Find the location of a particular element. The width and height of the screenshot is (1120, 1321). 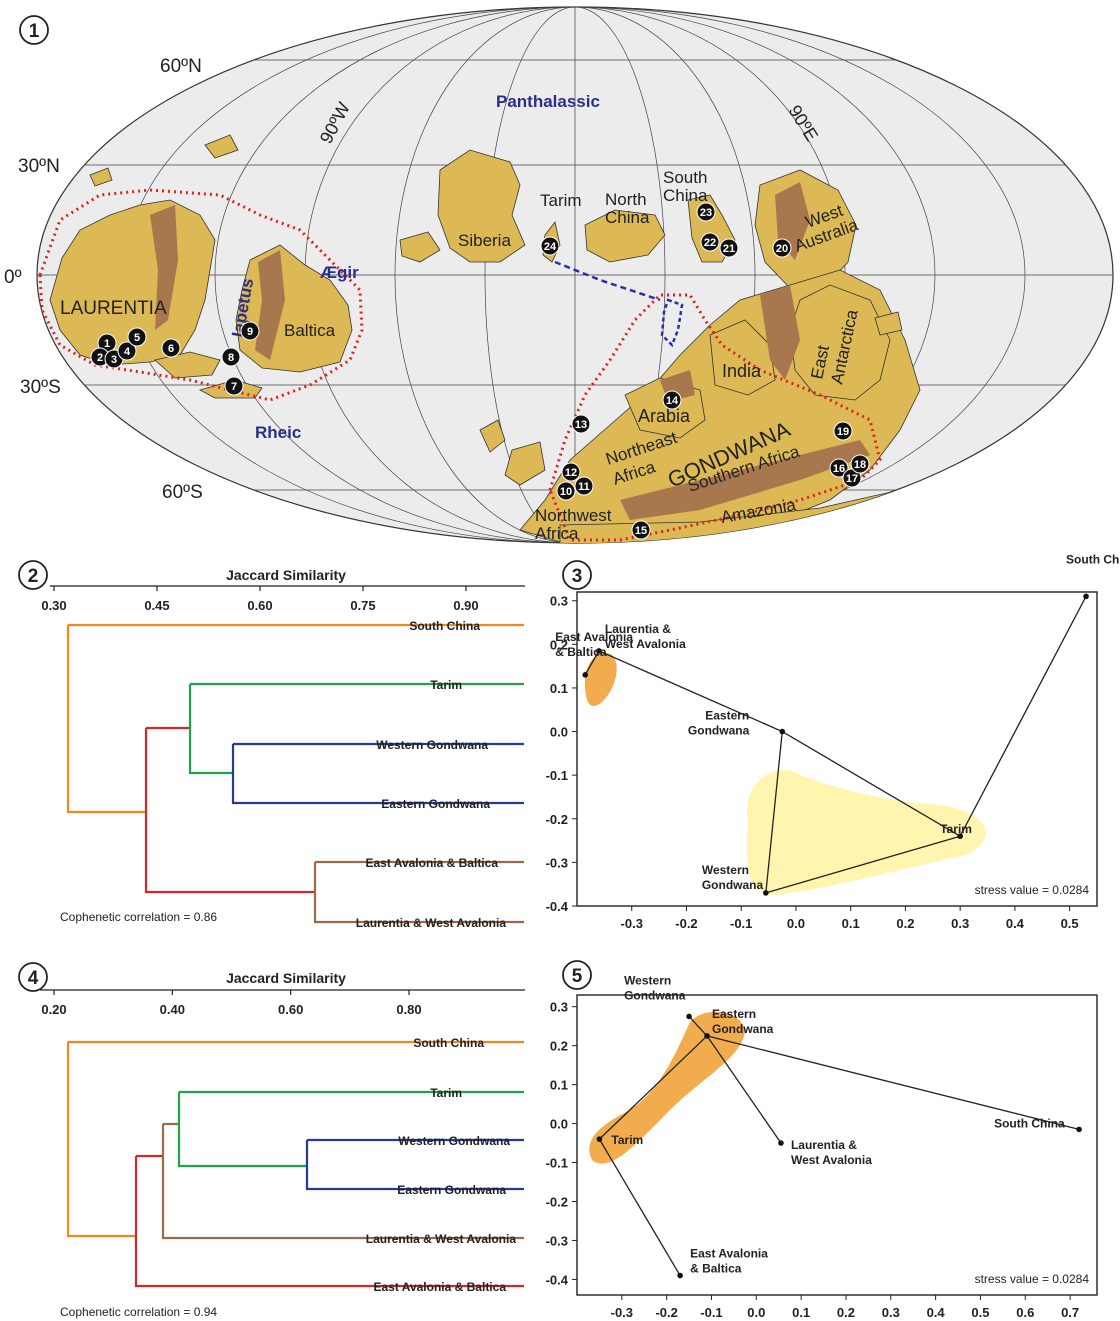

island-f is located at coordinates (221, 146).